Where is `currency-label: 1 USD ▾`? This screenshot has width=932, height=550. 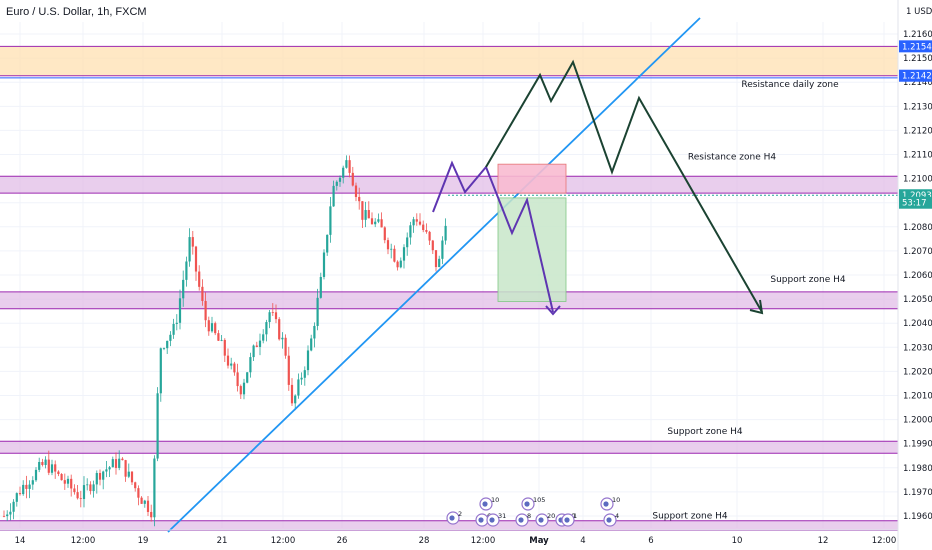
currency-label: 1 USD ▾ is located at coordinates (919, 12).